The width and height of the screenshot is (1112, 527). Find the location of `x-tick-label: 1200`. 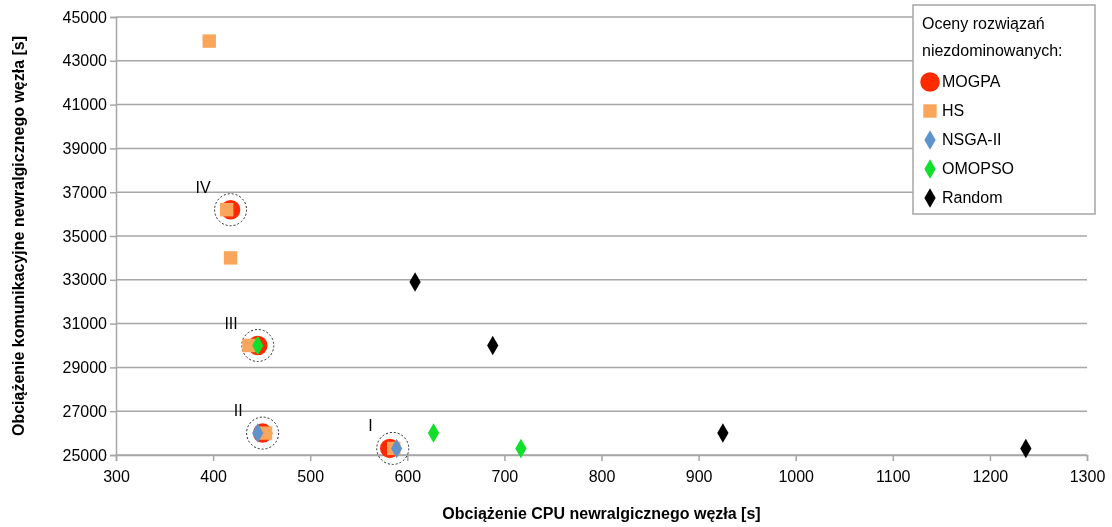

x-tick-label: 1200 is located at coordinates (990, 476).